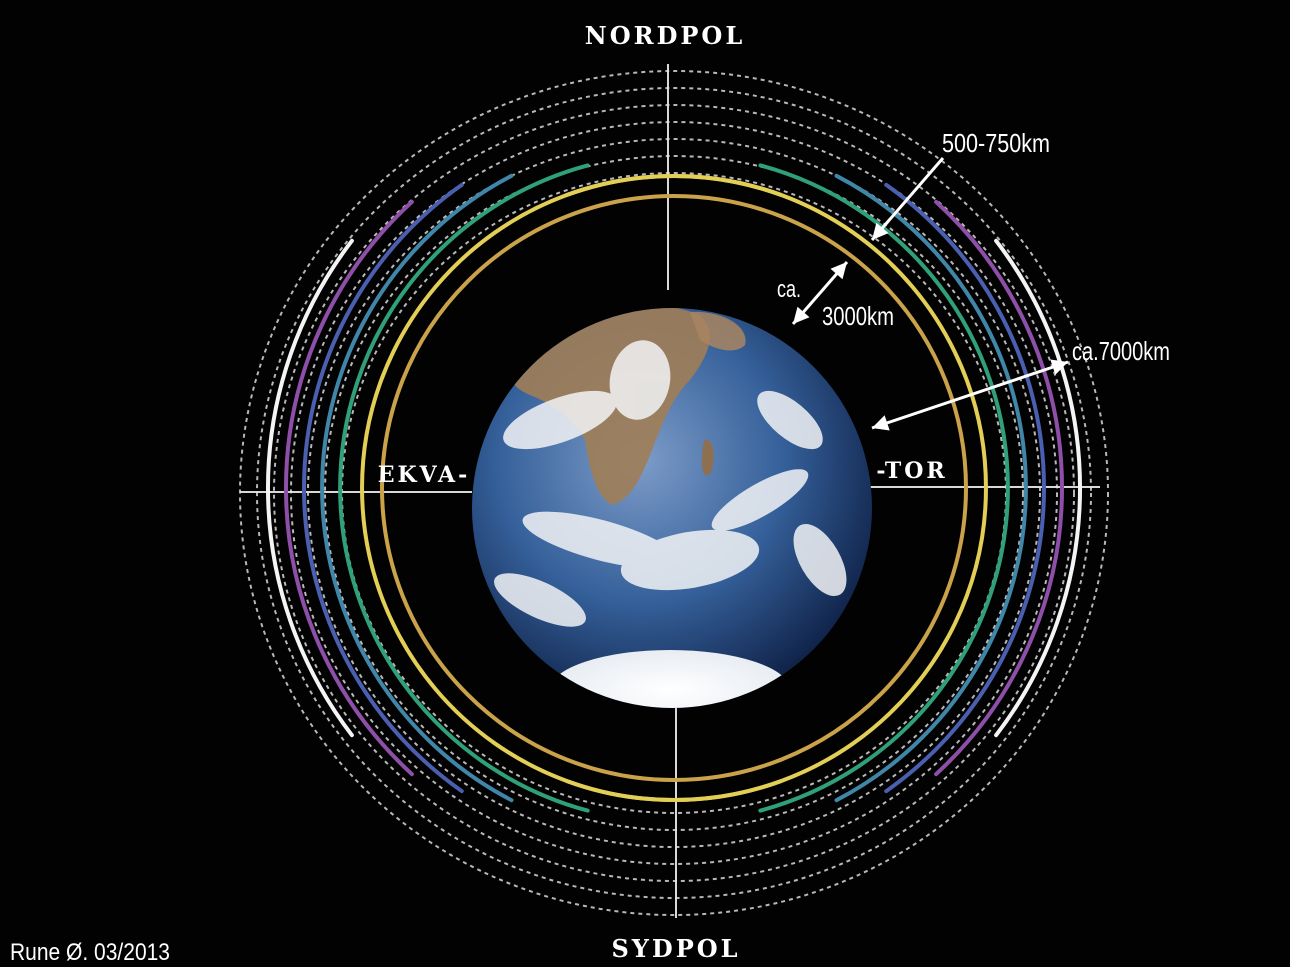 This screenshot has height=967, width=1290. Describe the element at coordinates (1038, 488) in the screenshot. I see `belt-white-right` at that location.